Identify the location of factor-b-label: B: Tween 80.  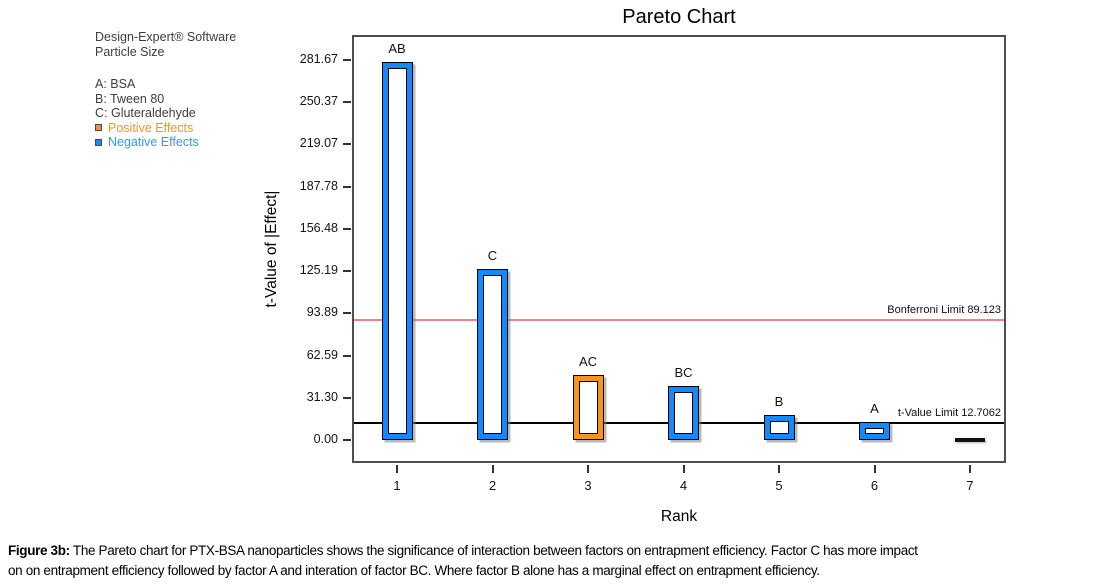
(130, 98).